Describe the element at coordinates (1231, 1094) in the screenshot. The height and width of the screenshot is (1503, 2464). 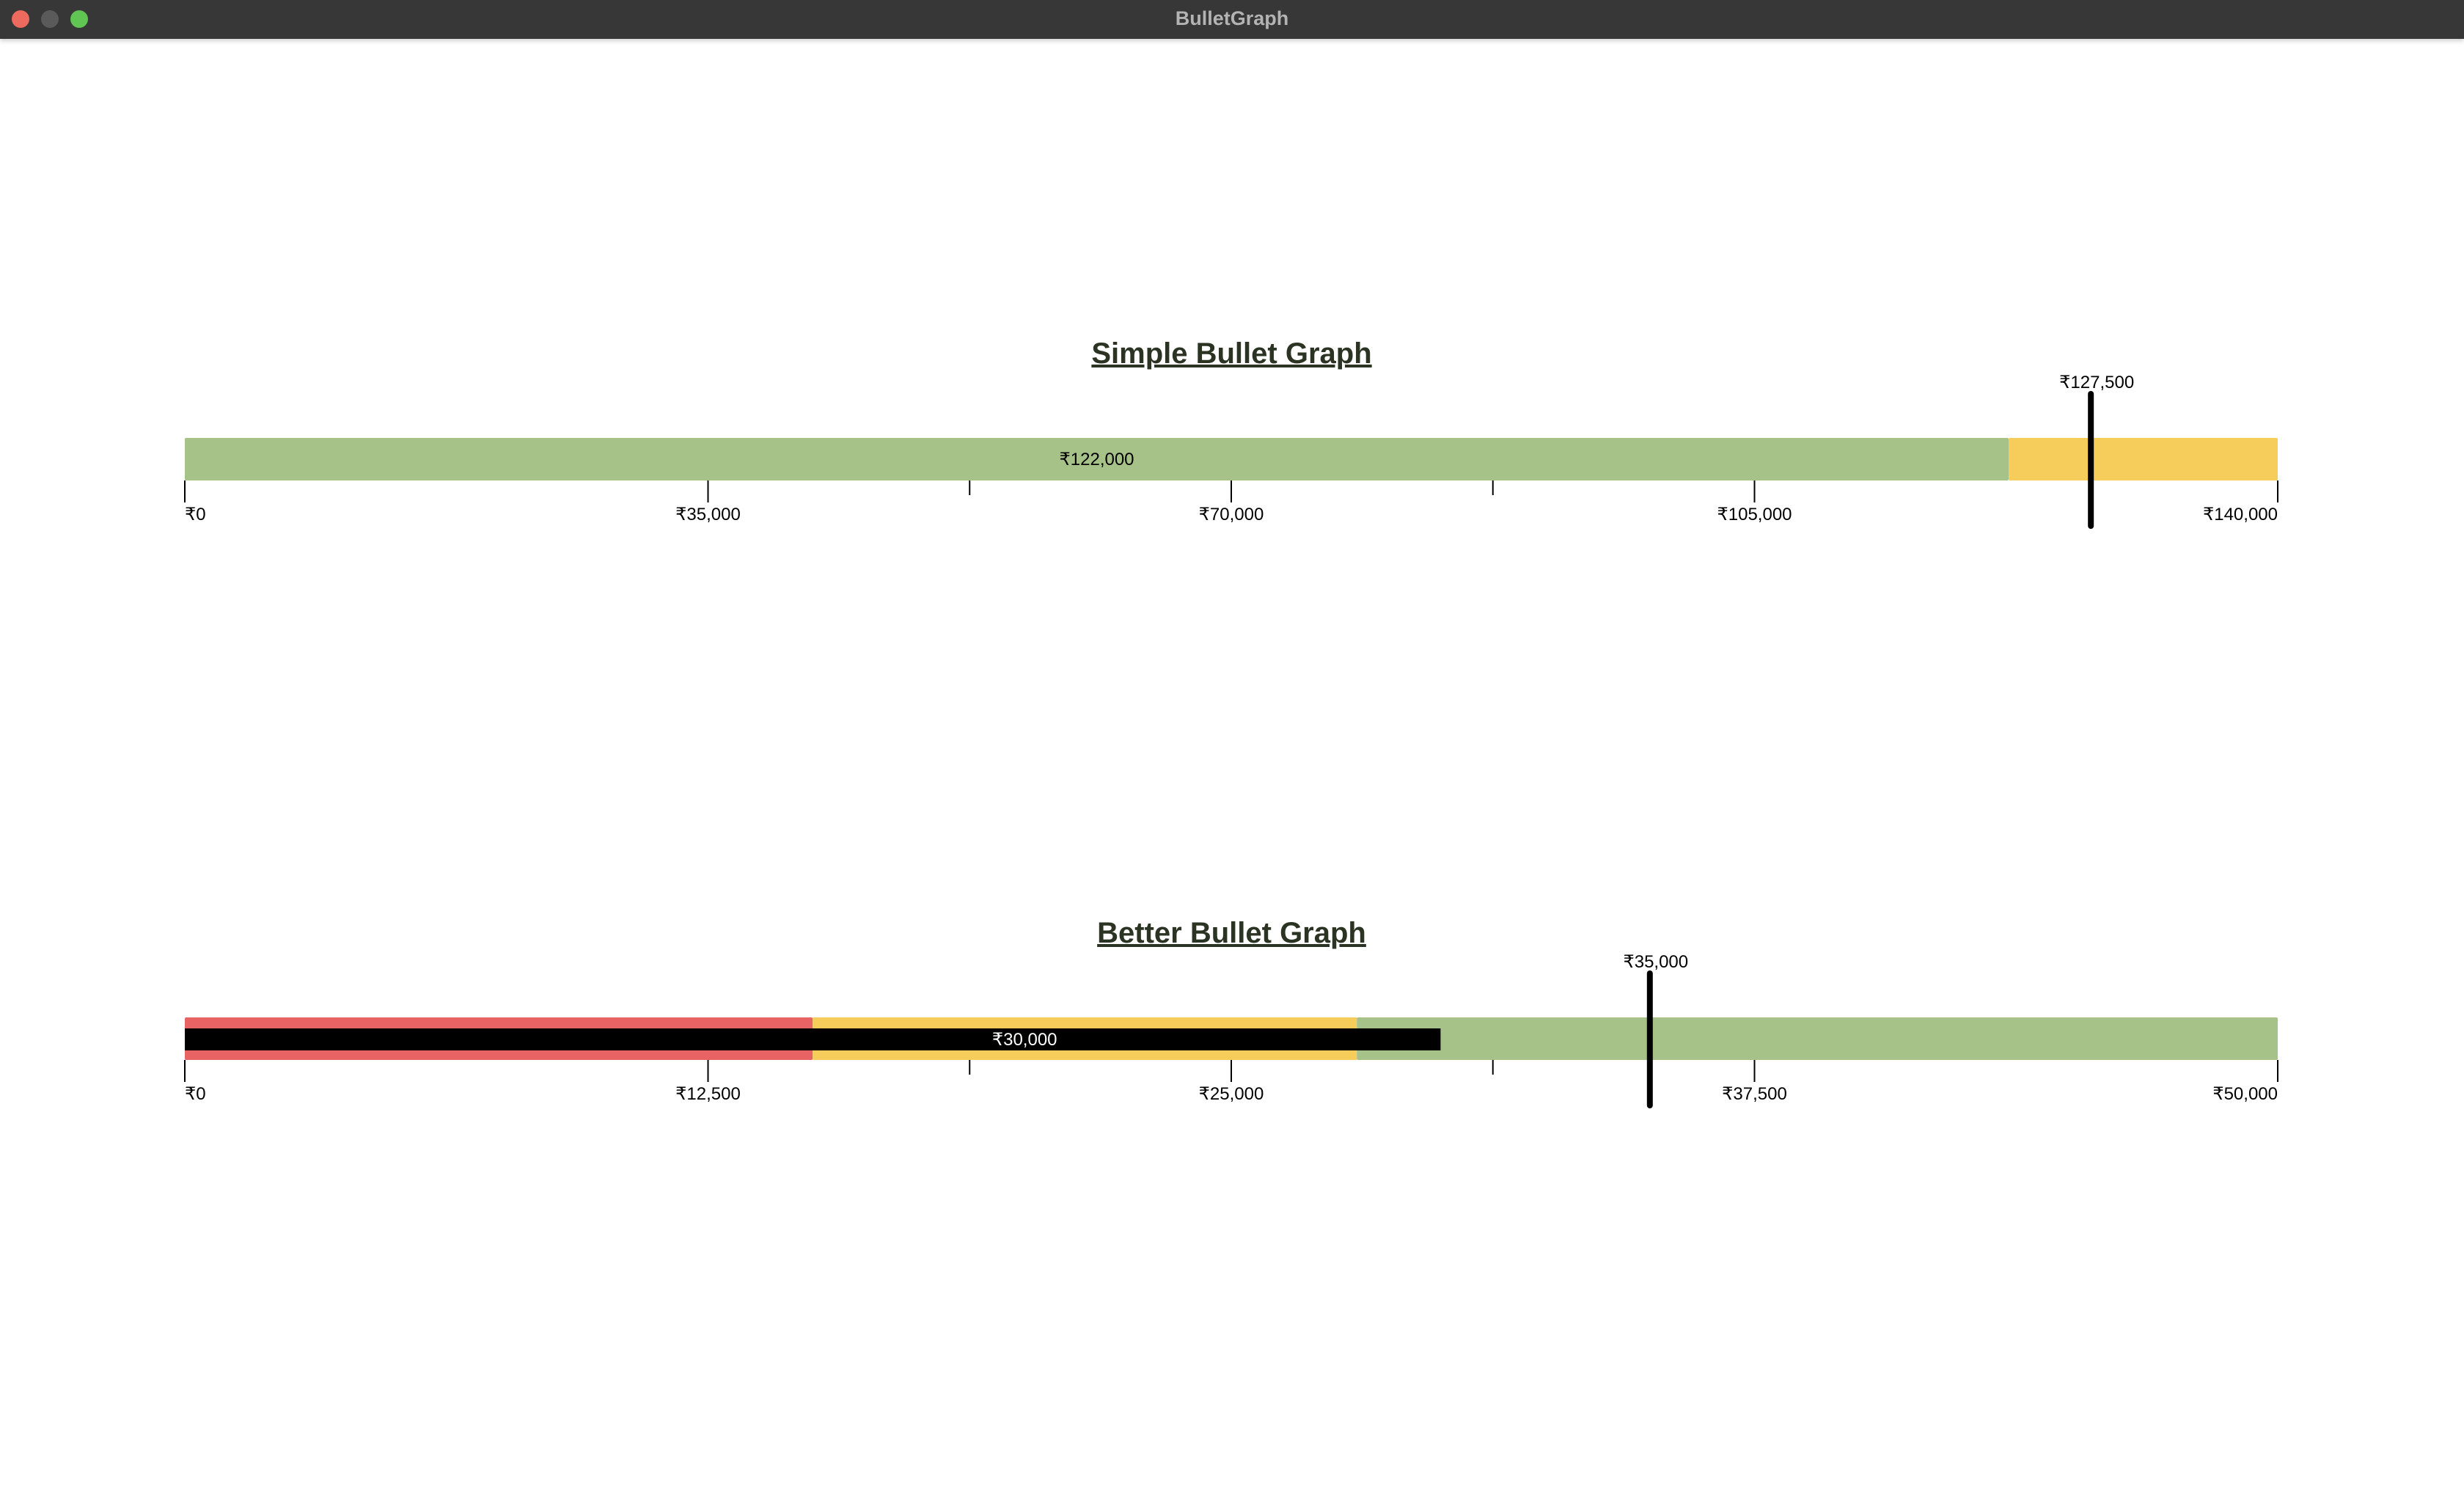
I see `axis-tick-label: ₹25,000` at that location.